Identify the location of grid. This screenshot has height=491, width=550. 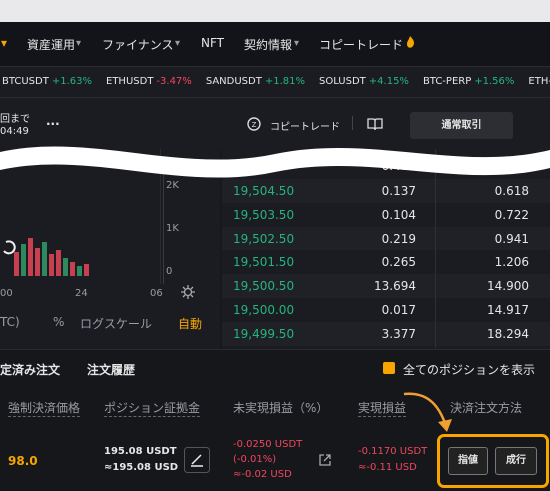
(160, 216).